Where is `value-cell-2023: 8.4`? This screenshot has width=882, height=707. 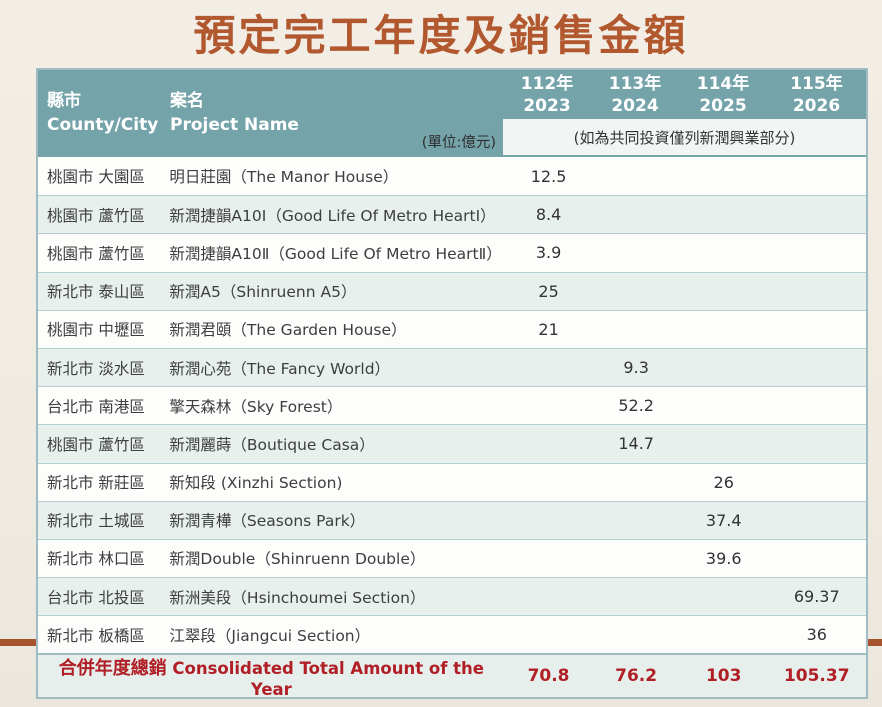
value-cell-2023: 8.4 is located at coordinates (548, 215).